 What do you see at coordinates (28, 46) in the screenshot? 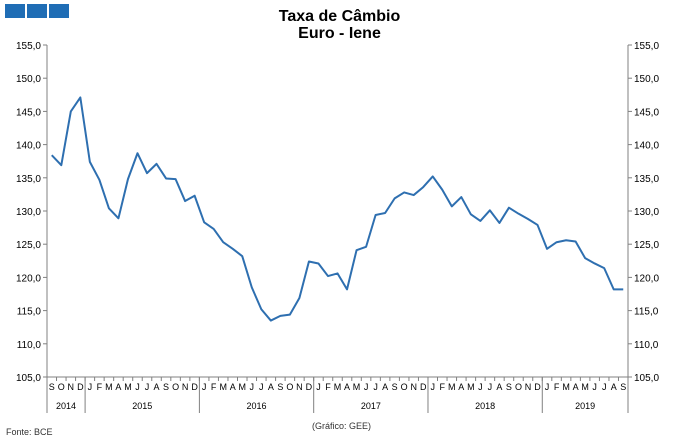
I see `y-tick-label-left: 155,0` at bounding box center [28, 46].